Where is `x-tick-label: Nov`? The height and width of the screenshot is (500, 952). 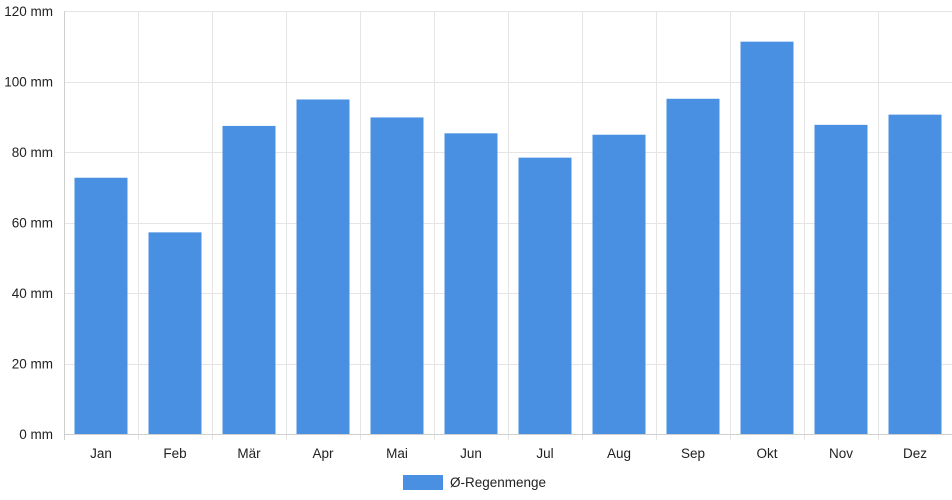
x-tick-label: Nov is located at coordinates (841, 453).